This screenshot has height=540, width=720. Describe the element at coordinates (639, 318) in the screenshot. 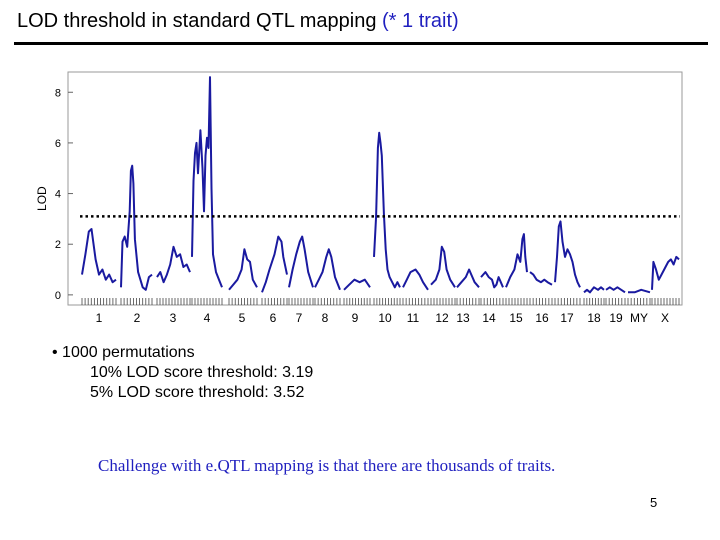

I see `chromosome-label: MY` at that location.